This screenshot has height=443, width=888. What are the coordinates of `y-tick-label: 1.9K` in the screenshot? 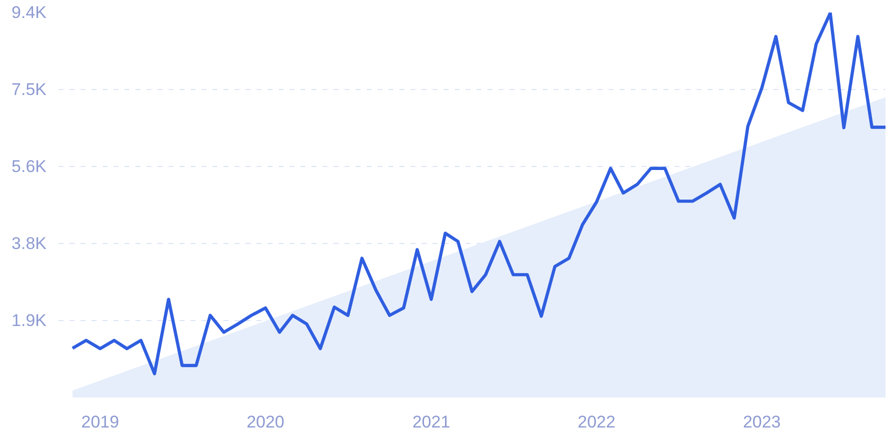 It's located at (30, 320).